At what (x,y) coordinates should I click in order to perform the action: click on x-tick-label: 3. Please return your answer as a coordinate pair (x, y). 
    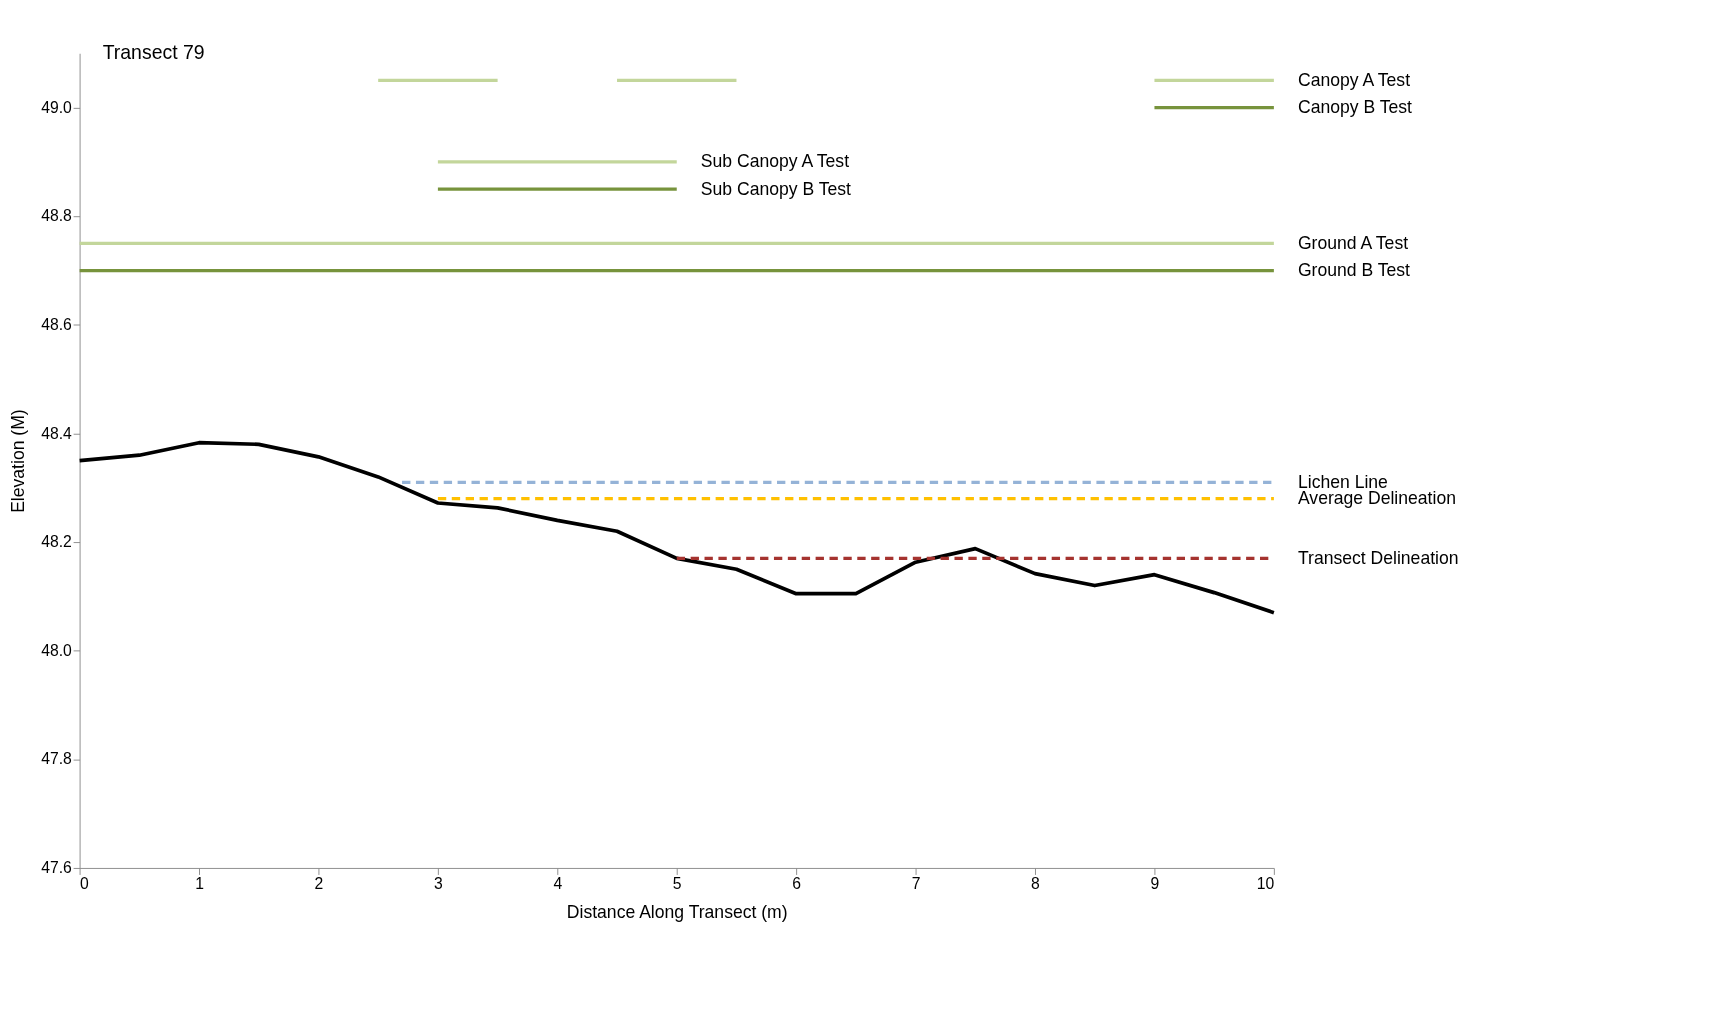
    Looking at the image, I should click on (438, 883).